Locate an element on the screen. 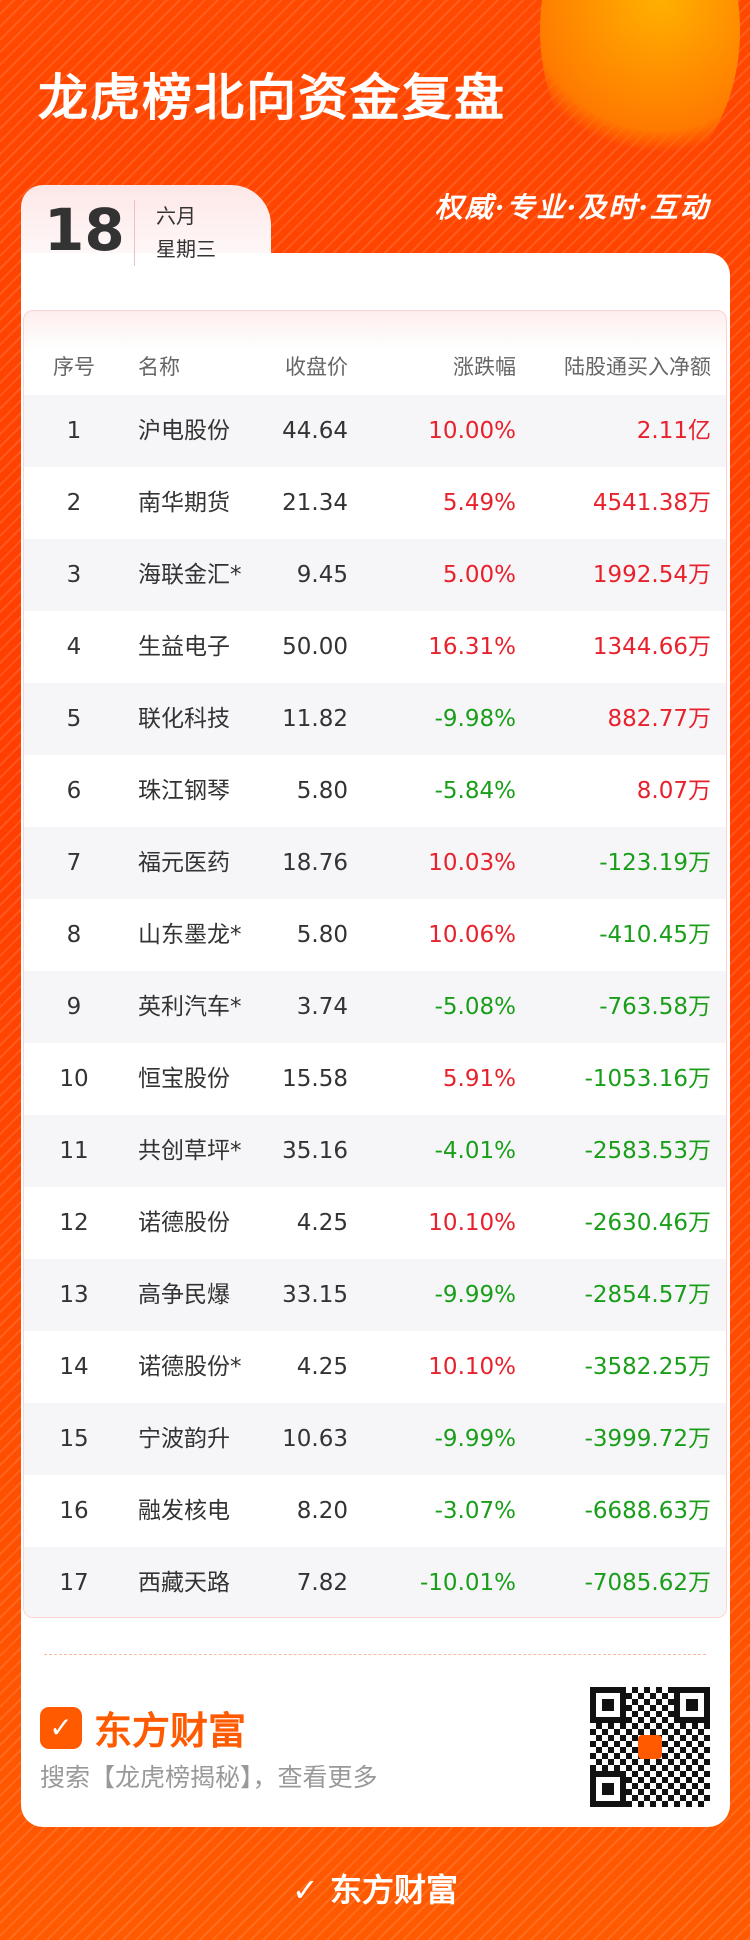  close-price: 33.15 is located at coordinates (315, 1295).